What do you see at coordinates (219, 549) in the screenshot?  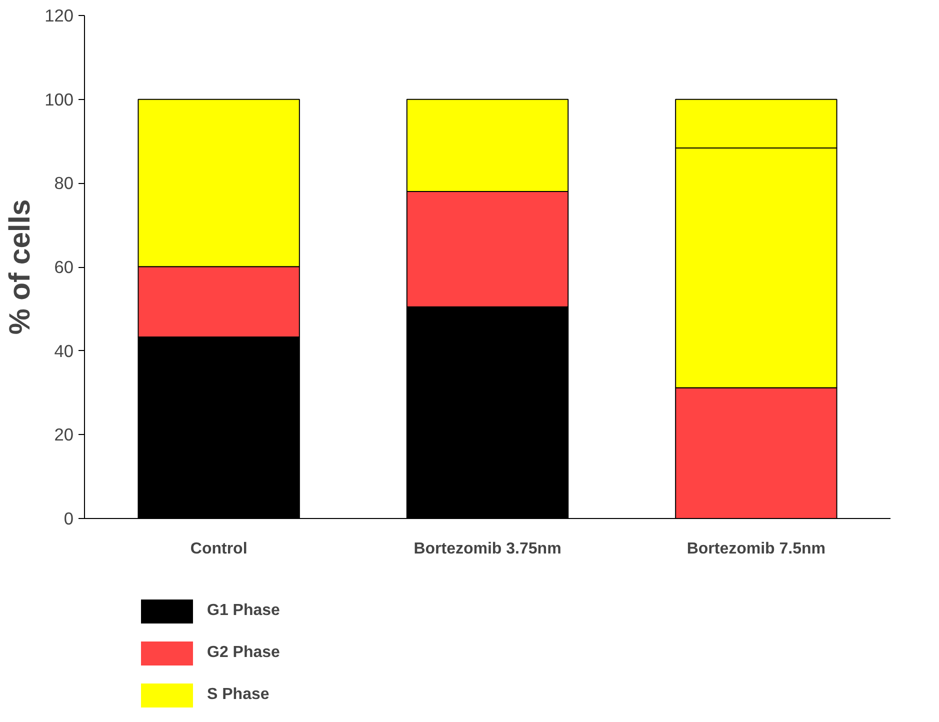 I see `x-tick-label: Control` at bounding box center [219, 549].